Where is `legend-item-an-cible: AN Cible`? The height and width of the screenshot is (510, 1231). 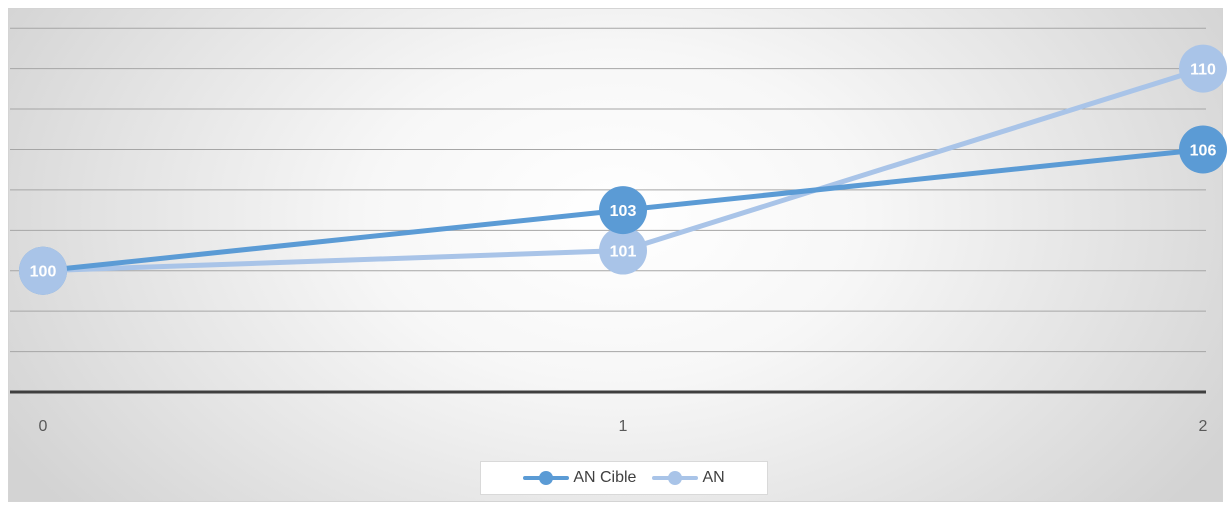
legend-item-an-cible: AN Cible is located at coordinates (579, 478).